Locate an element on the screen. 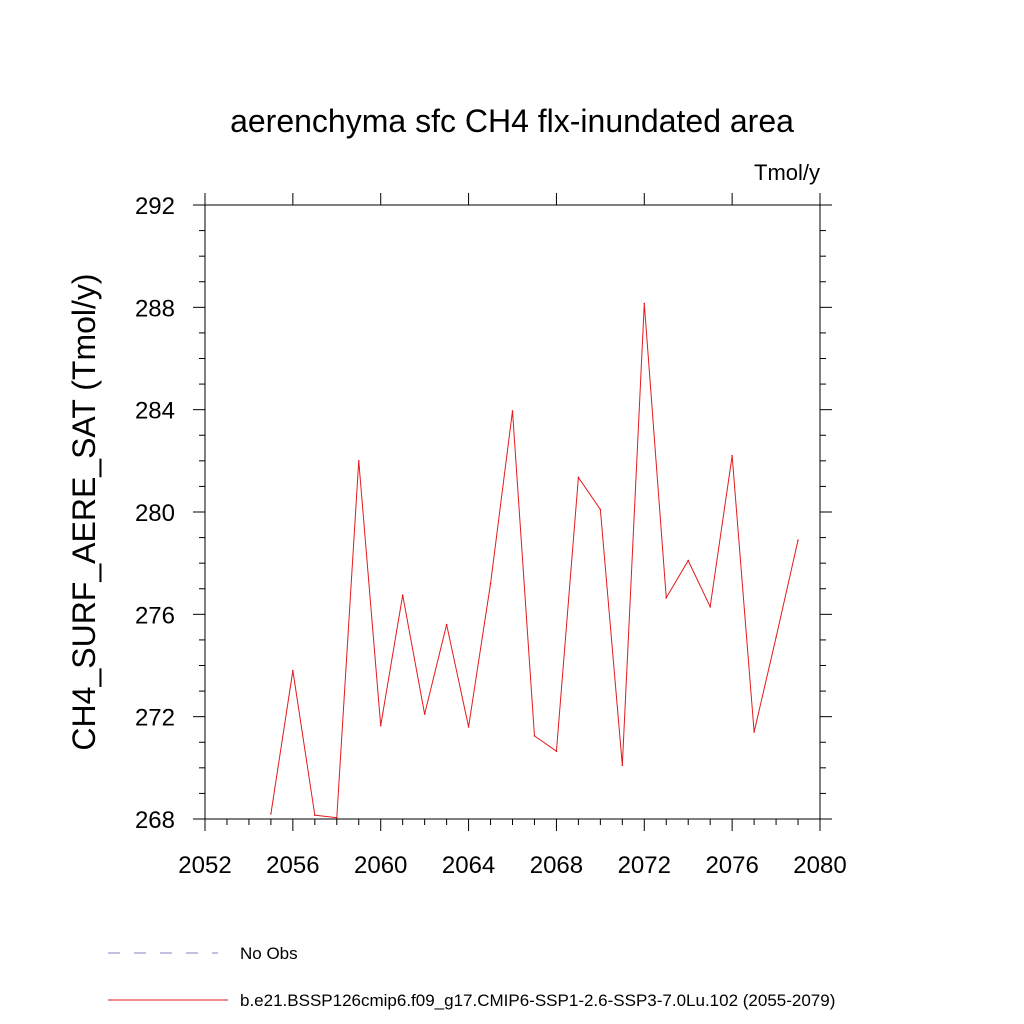  x-tick-label: 2080 is located at coordinates (819, 865).